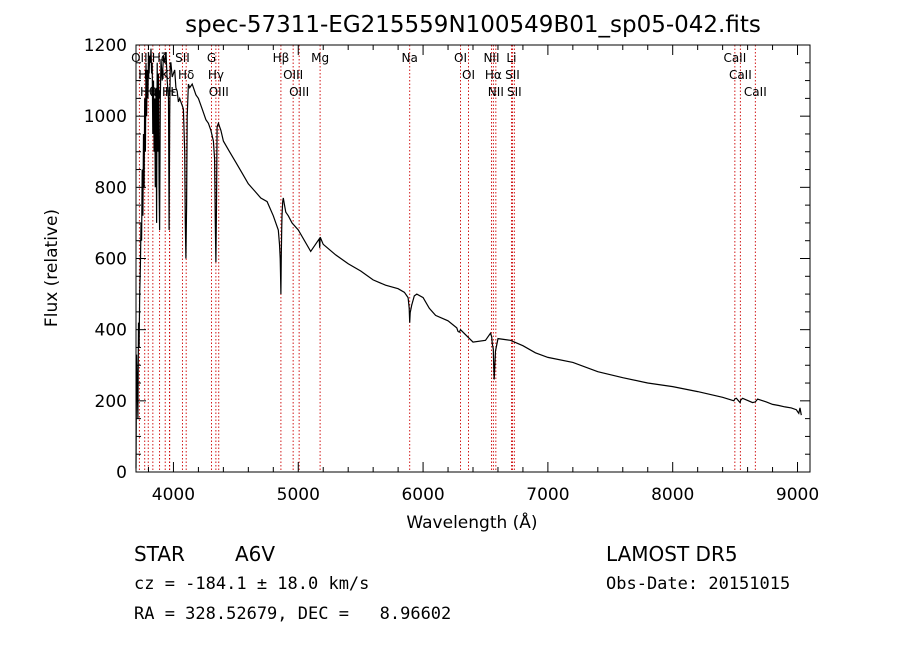 This screenshot has width=900, height=649. Describe the element at coordinates (547, 495) in the screenshot. I see `x-tick-label: 7000` at that location.